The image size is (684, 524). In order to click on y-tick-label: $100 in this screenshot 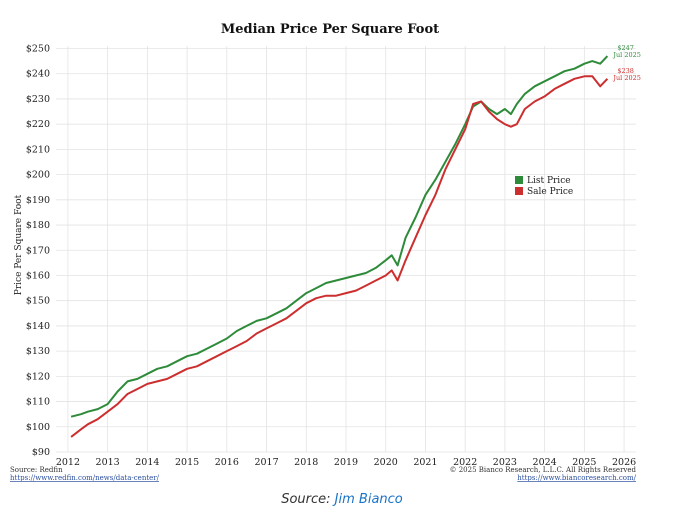, I will do `click(38, 427)`.